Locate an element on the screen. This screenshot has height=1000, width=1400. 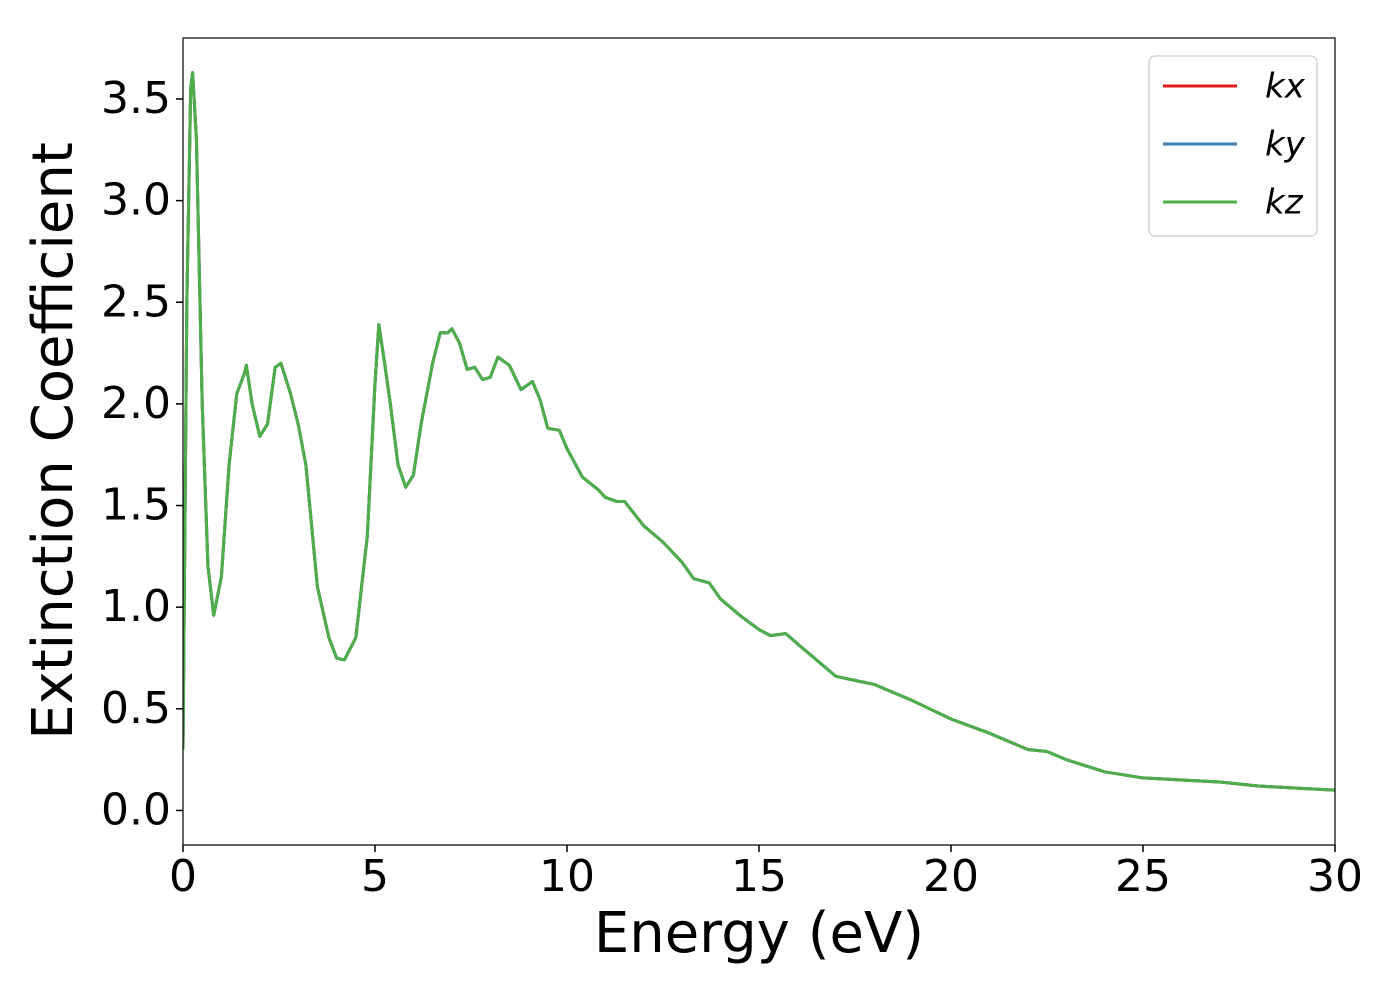
y-tick-label: 0.0 is located at coordinates (136, 809).